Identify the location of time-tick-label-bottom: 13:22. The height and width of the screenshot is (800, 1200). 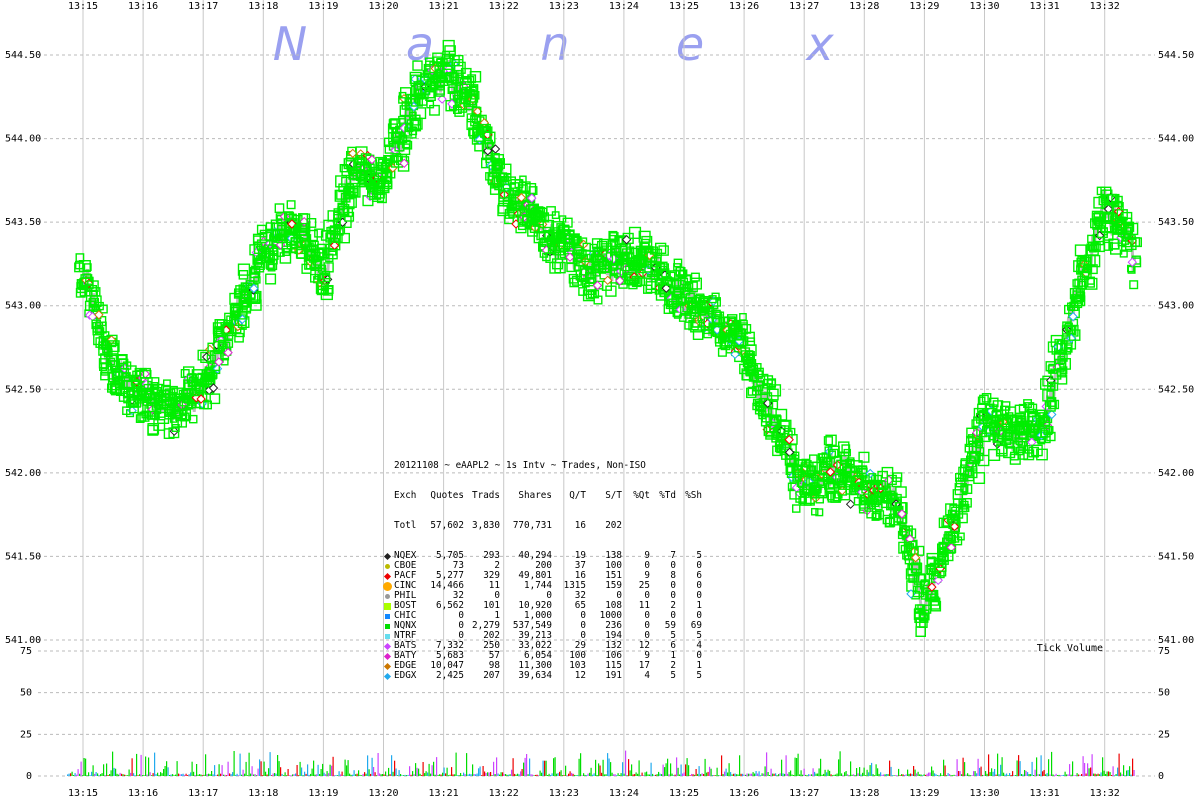
(504, 793).